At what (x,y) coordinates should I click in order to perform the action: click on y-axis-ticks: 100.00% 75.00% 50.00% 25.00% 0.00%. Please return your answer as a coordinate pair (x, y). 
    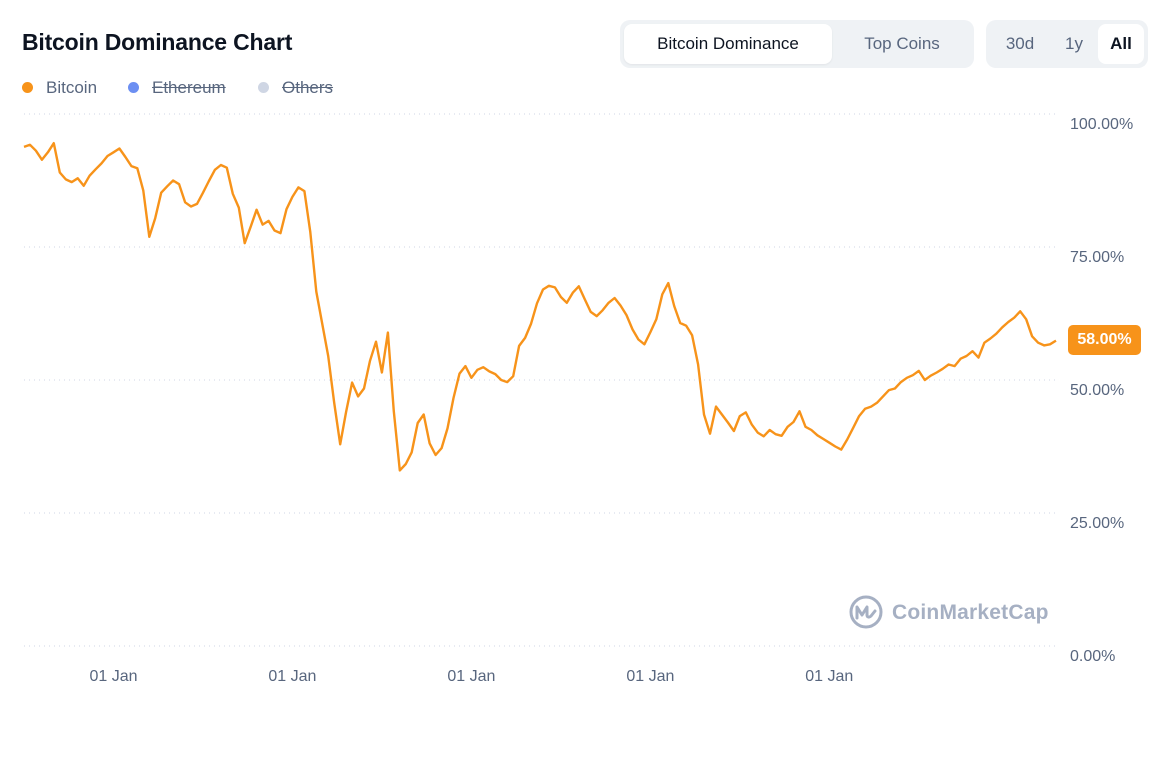
    Looking at the image, I should click on (1101, 390).